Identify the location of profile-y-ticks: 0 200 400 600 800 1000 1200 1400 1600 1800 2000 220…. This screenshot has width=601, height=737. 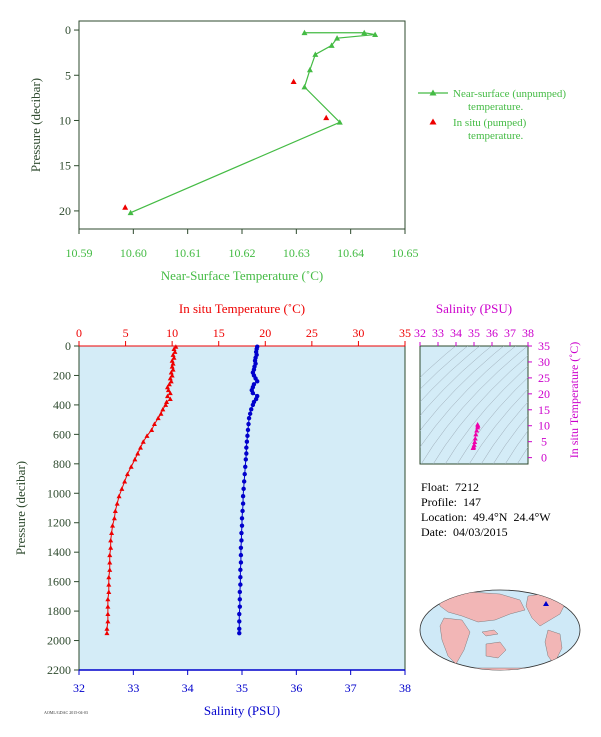
(63, 508).